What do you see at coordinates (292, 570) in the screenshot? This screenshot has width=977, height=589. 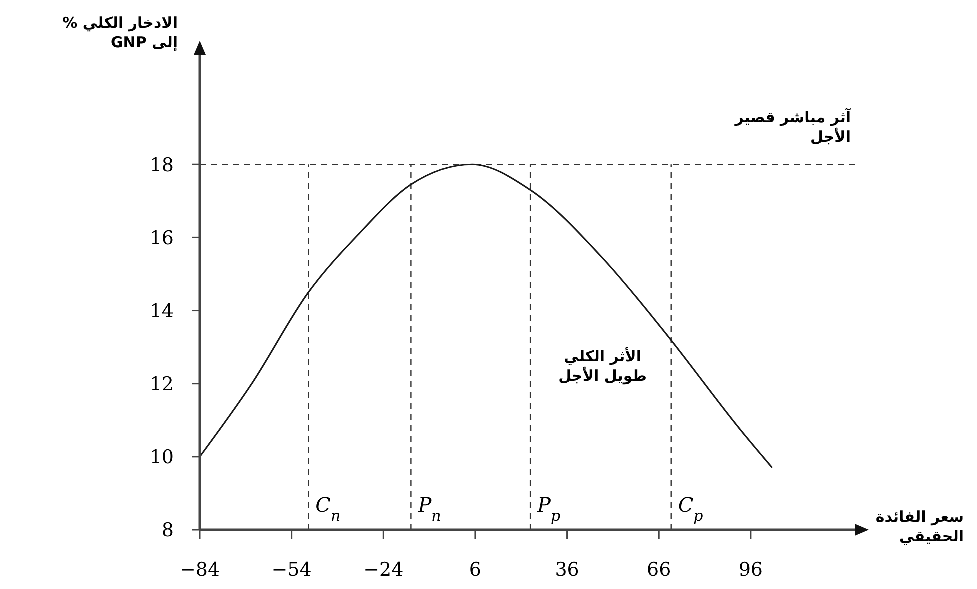 I see `x-tick-label: −54` at bounding box center [292, 570].